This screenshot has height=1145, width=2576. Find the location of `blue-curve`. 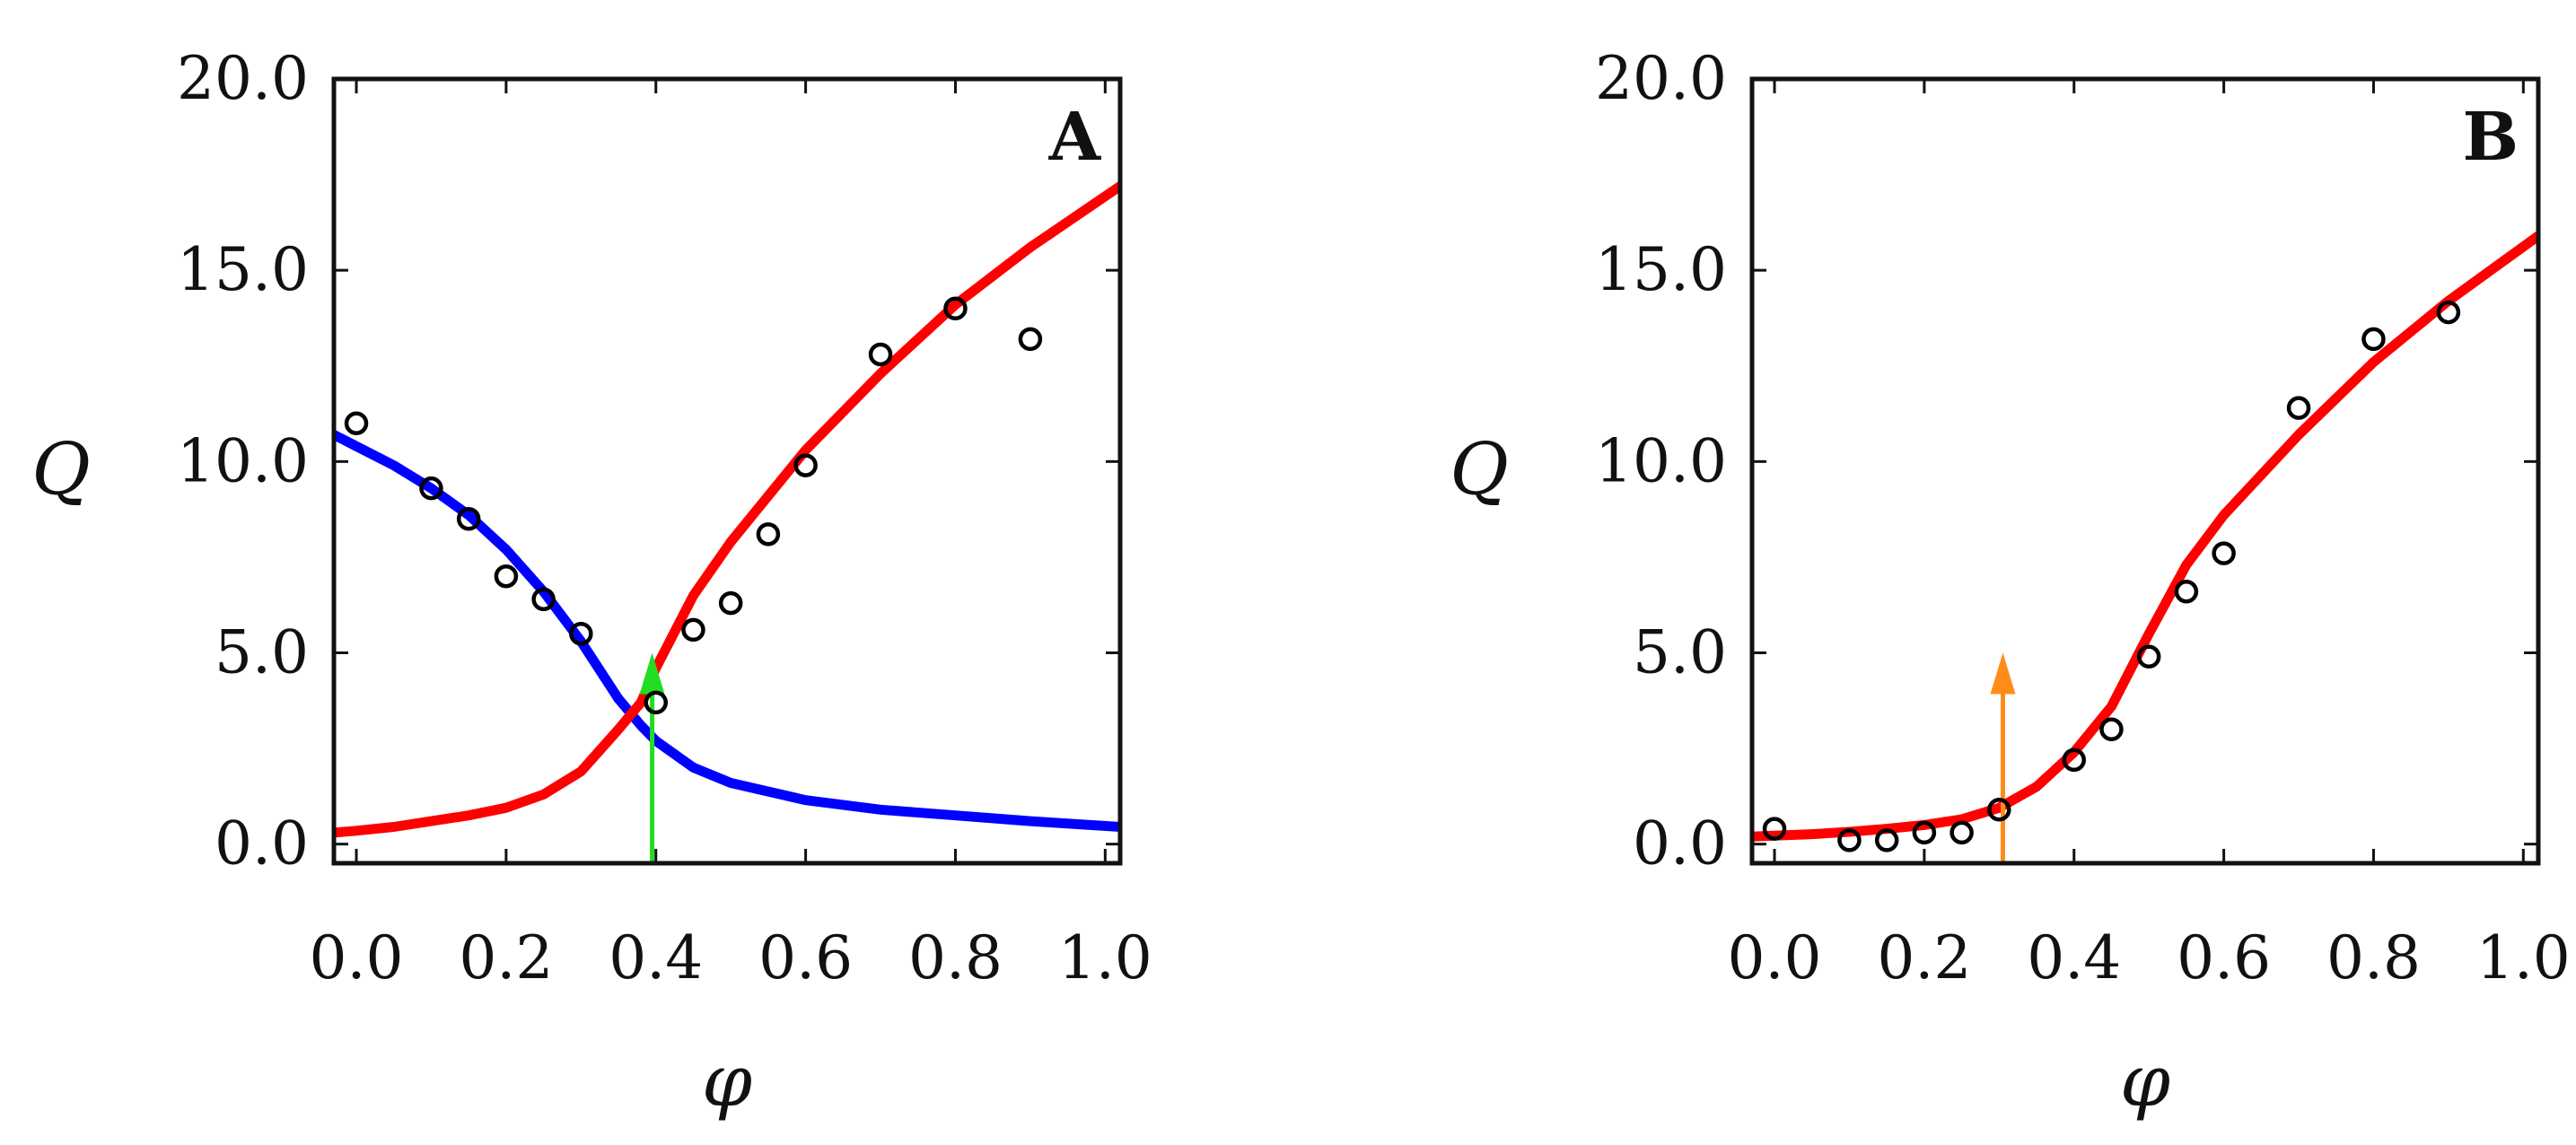

blue-curve is located at coordinates (727, 631).